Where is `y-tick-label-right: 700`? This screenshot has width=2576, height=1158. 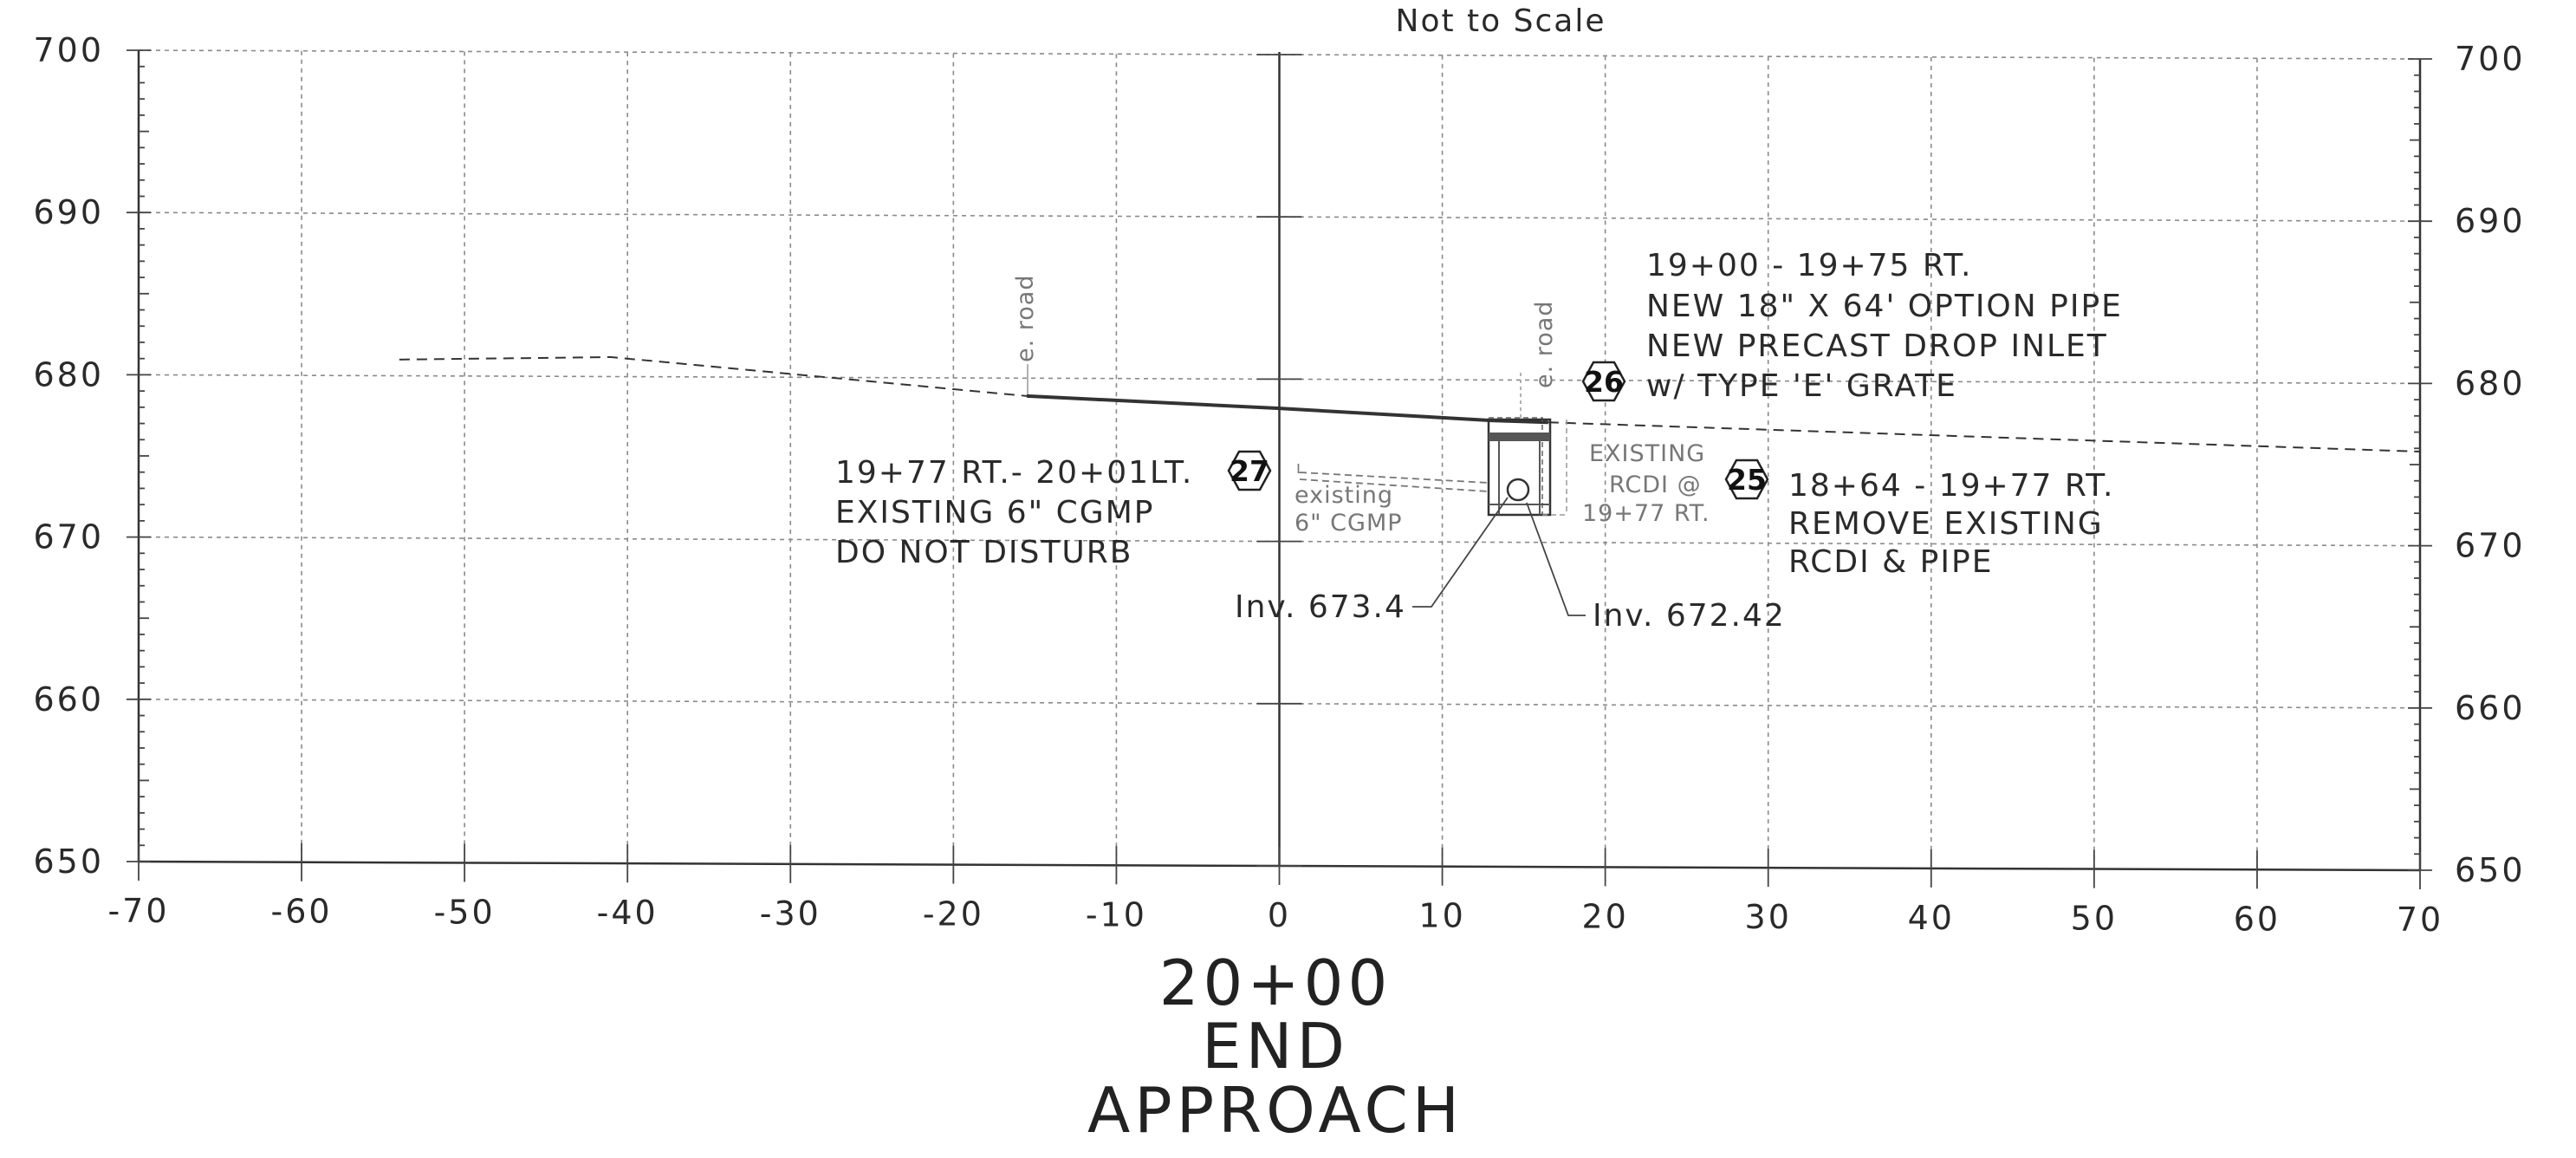 y-tick-label-right: 700 is located at coordinates (2490, 59).